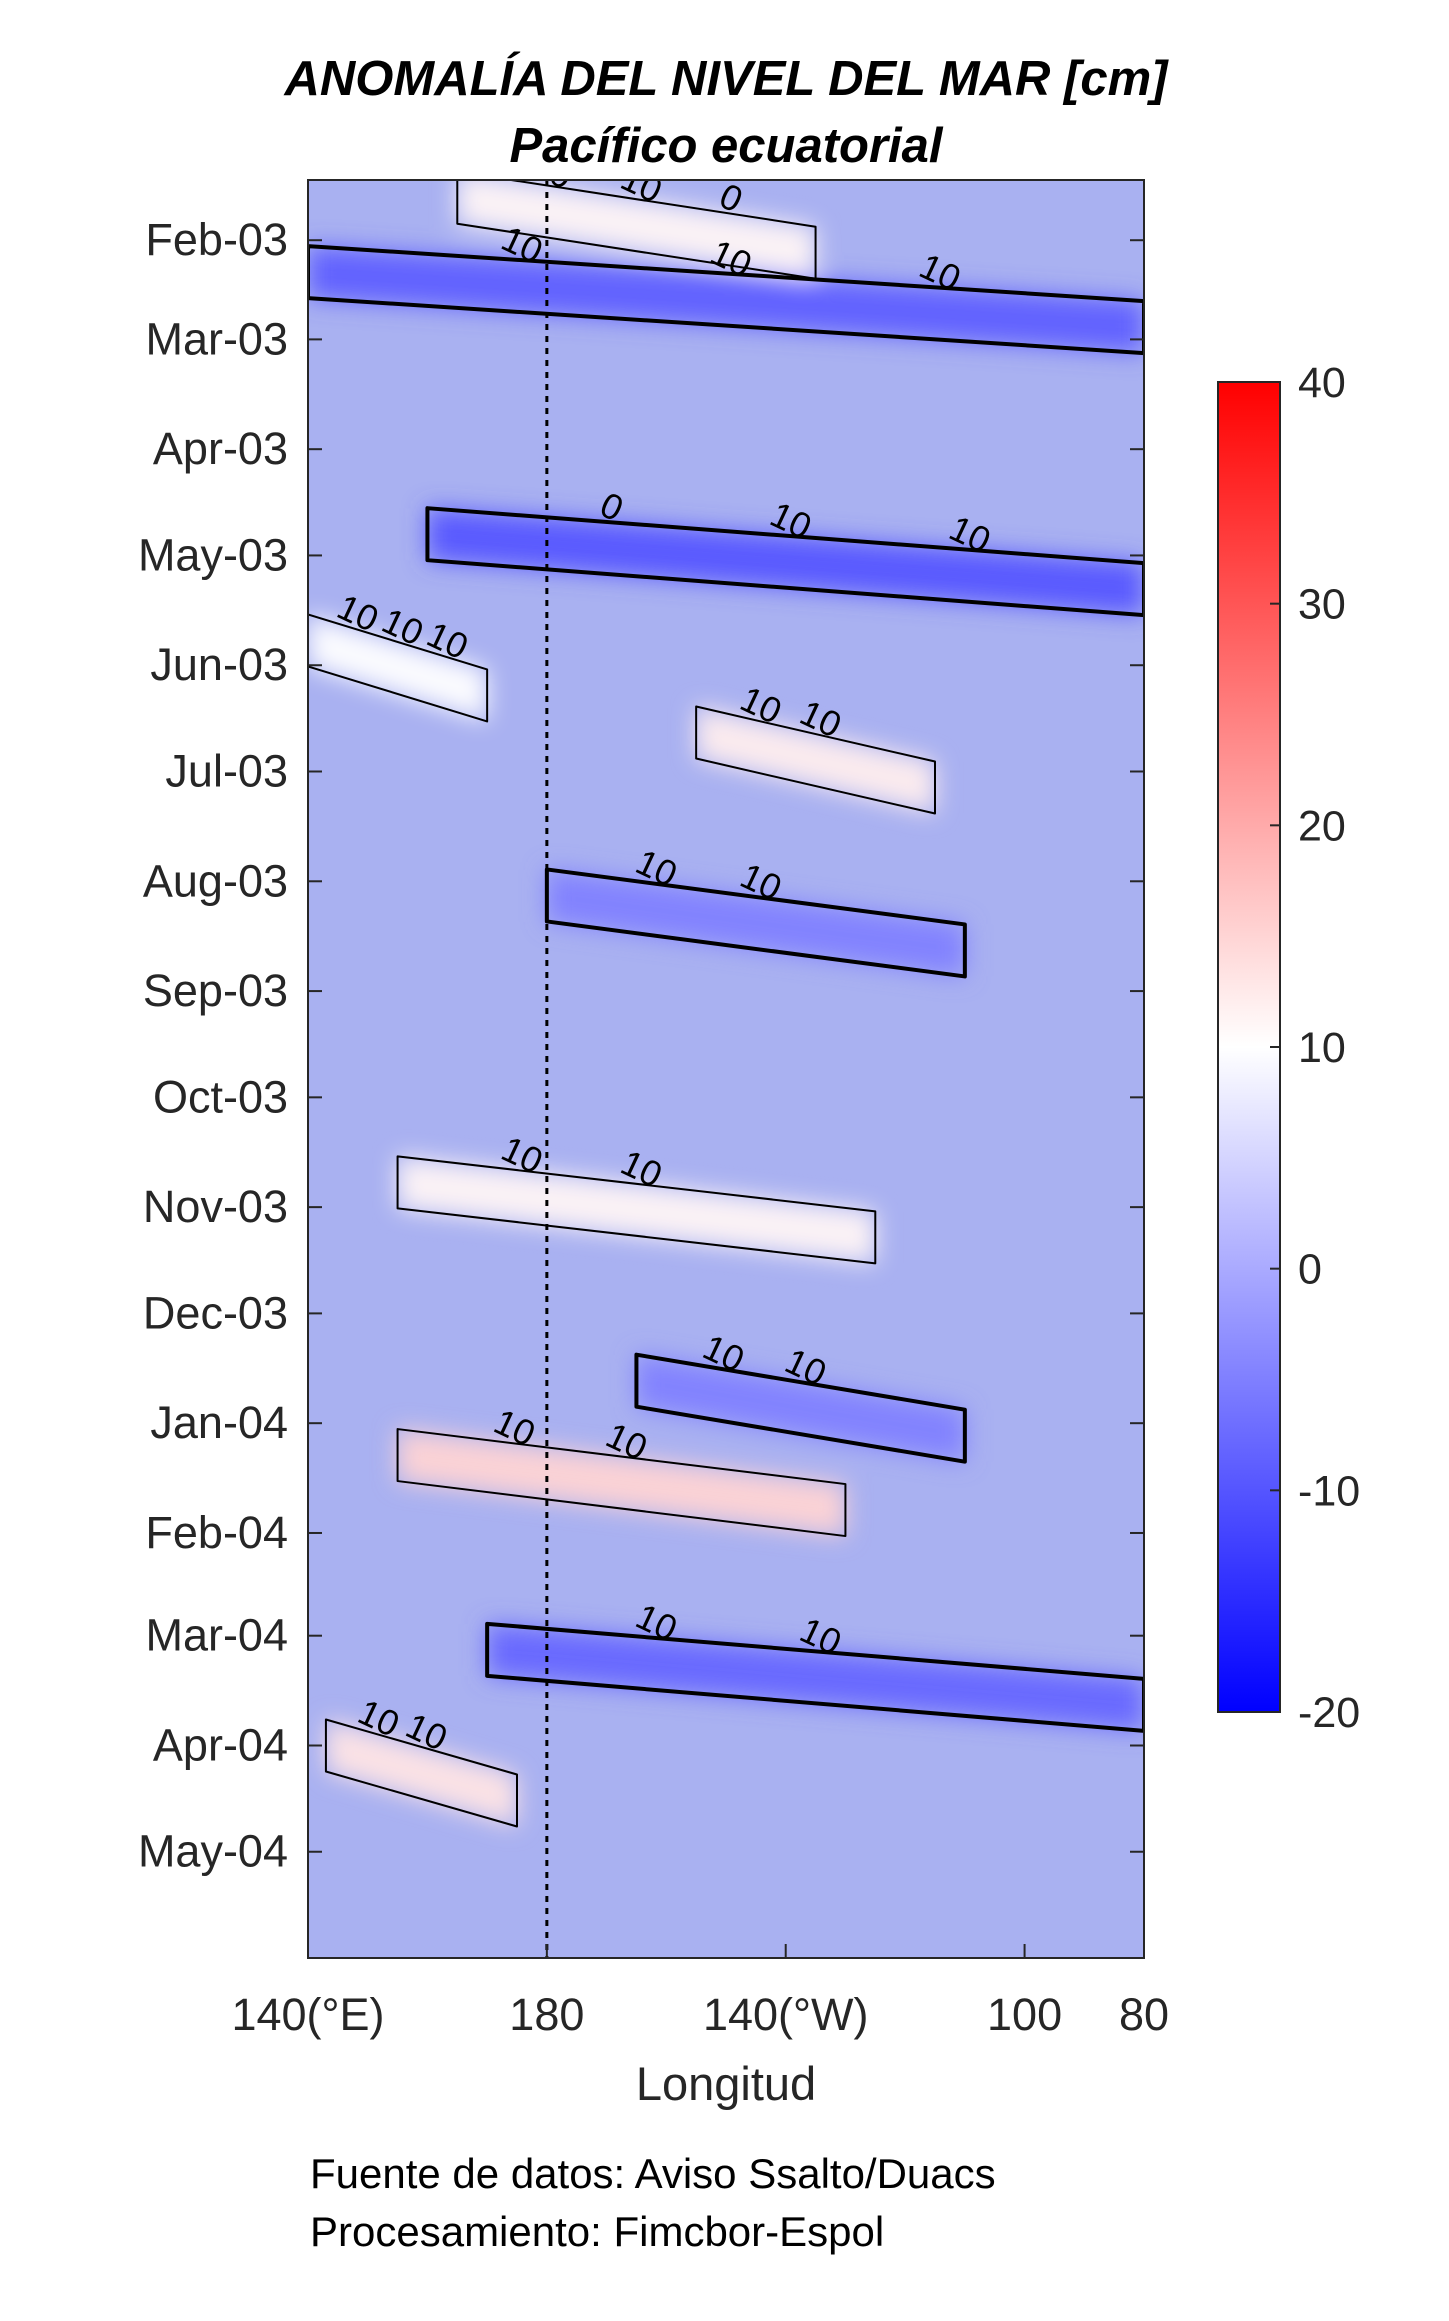  What do you see at coordinates (220, 1744) in the screenshot?
I see `y-tick-label: Apr-04` at bounding box center [220, 1744].